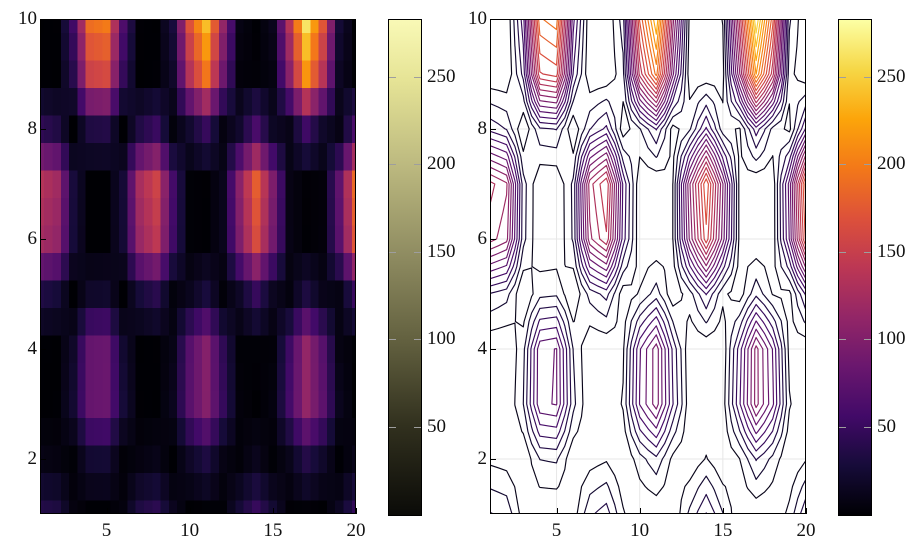 The image size is (919, 550). Describe the element at coordinates (723, 530) in the screenshot. I see `contour-x-tick-label: 15` at that location.